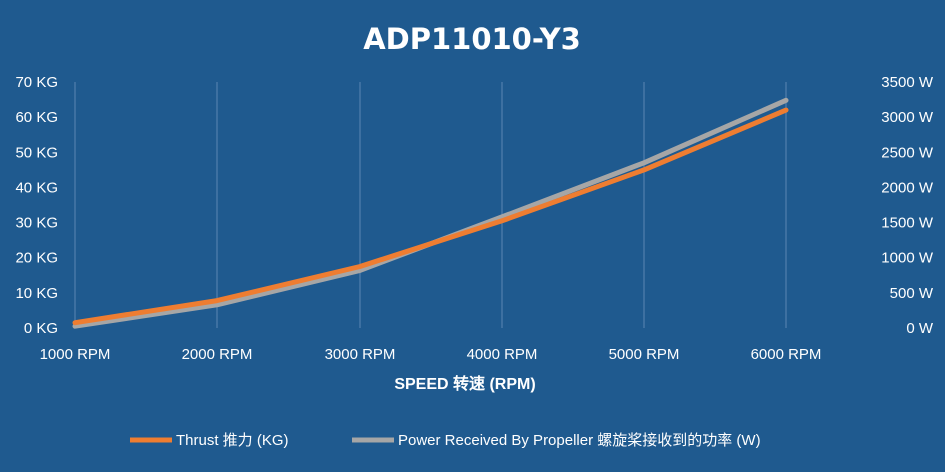 The width and height of the screenshot is (945, 472). Describe the element at coordinates (907, 223) in the screenshot. I see `y-right-tick-label: 1500 W` at that location.